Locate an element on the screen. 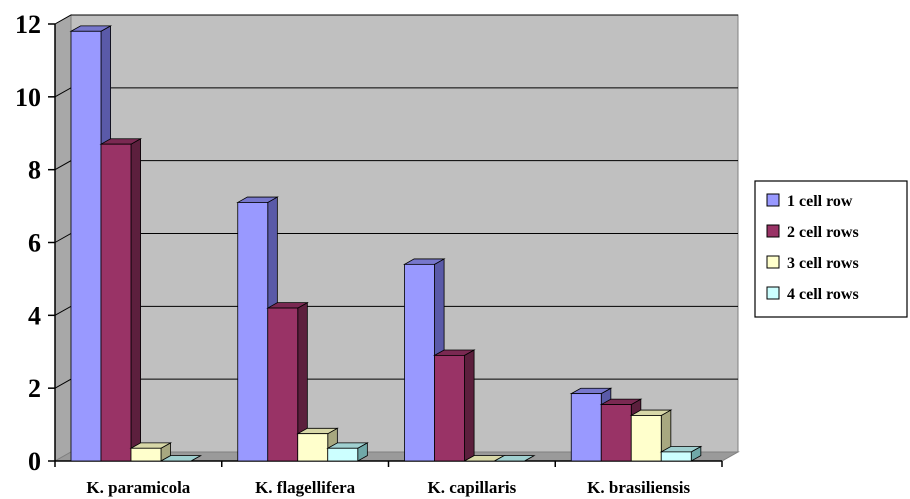 This screenshot has width=910, height=499. bar-4-cell-rows-k-flagellifera is located at coordinates (347, 452).